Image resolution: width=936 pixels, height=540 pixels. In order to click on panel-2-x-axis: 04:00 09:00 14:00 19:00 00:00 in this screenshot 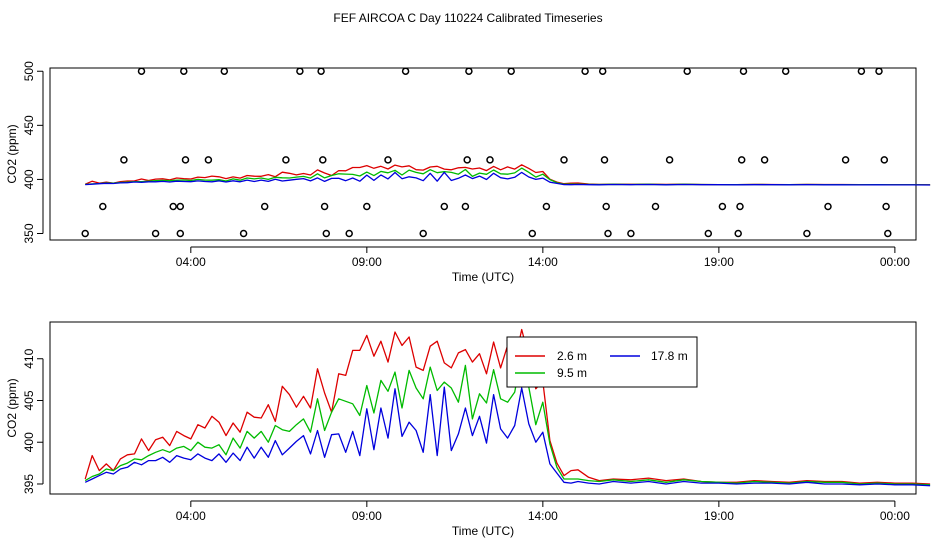, I will do `click(543, 511)`.